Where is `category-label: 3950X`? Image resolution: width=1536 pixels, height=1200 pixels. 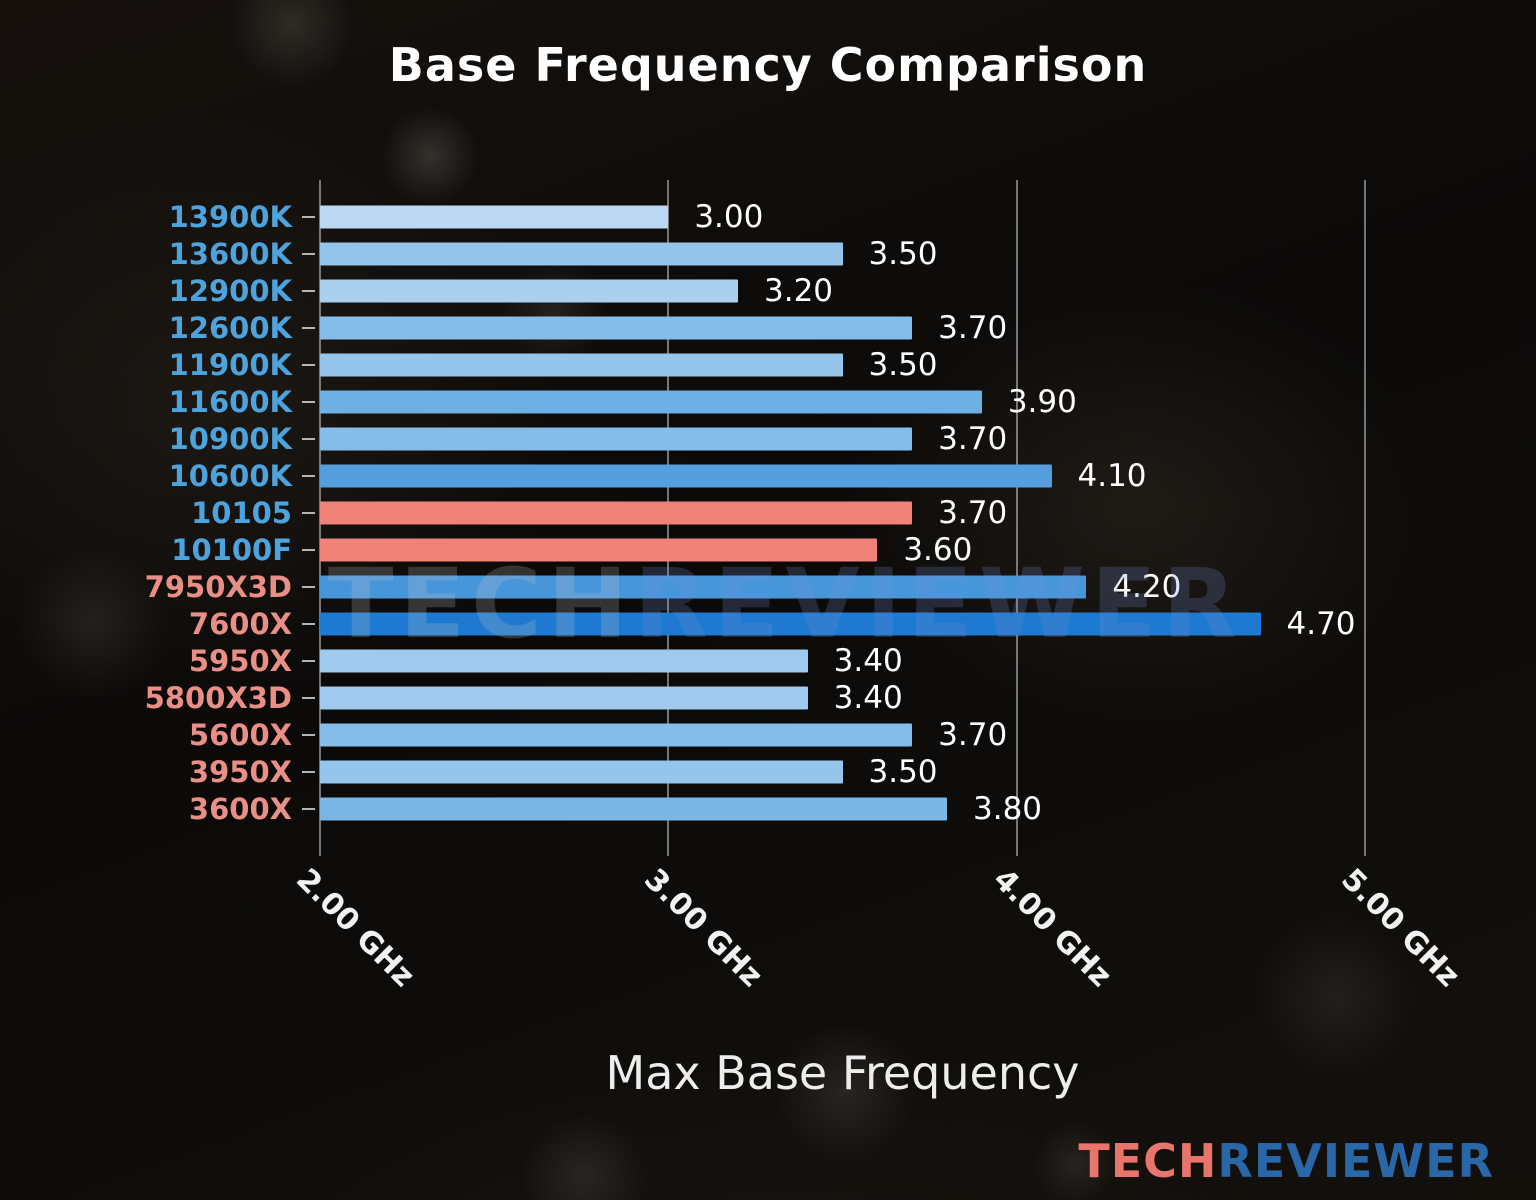
category-label: 3950X is located at coordinates (240, 771).